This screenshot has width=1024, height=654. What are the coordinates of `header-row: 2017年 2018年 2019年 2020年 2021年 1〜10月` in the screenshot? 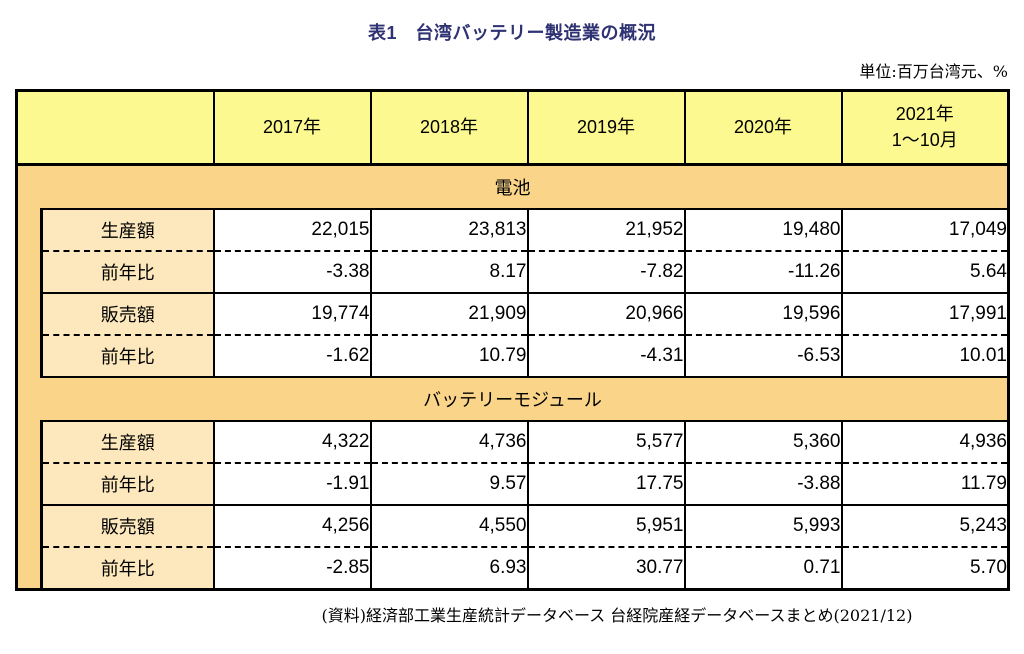 It's located at (512, 128).